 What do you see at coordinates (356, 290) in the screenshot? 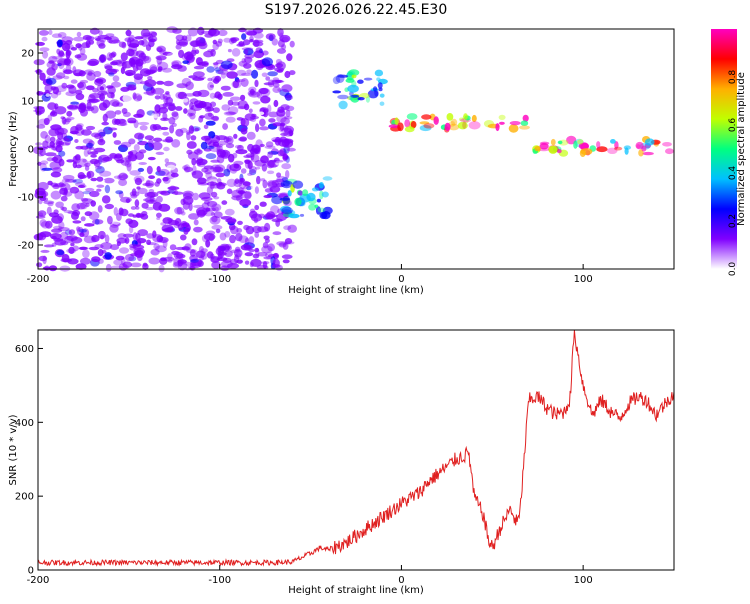
I see `spectrogram-x-axis-label: Height of straight line (km)` at bounding box center [356, 290].